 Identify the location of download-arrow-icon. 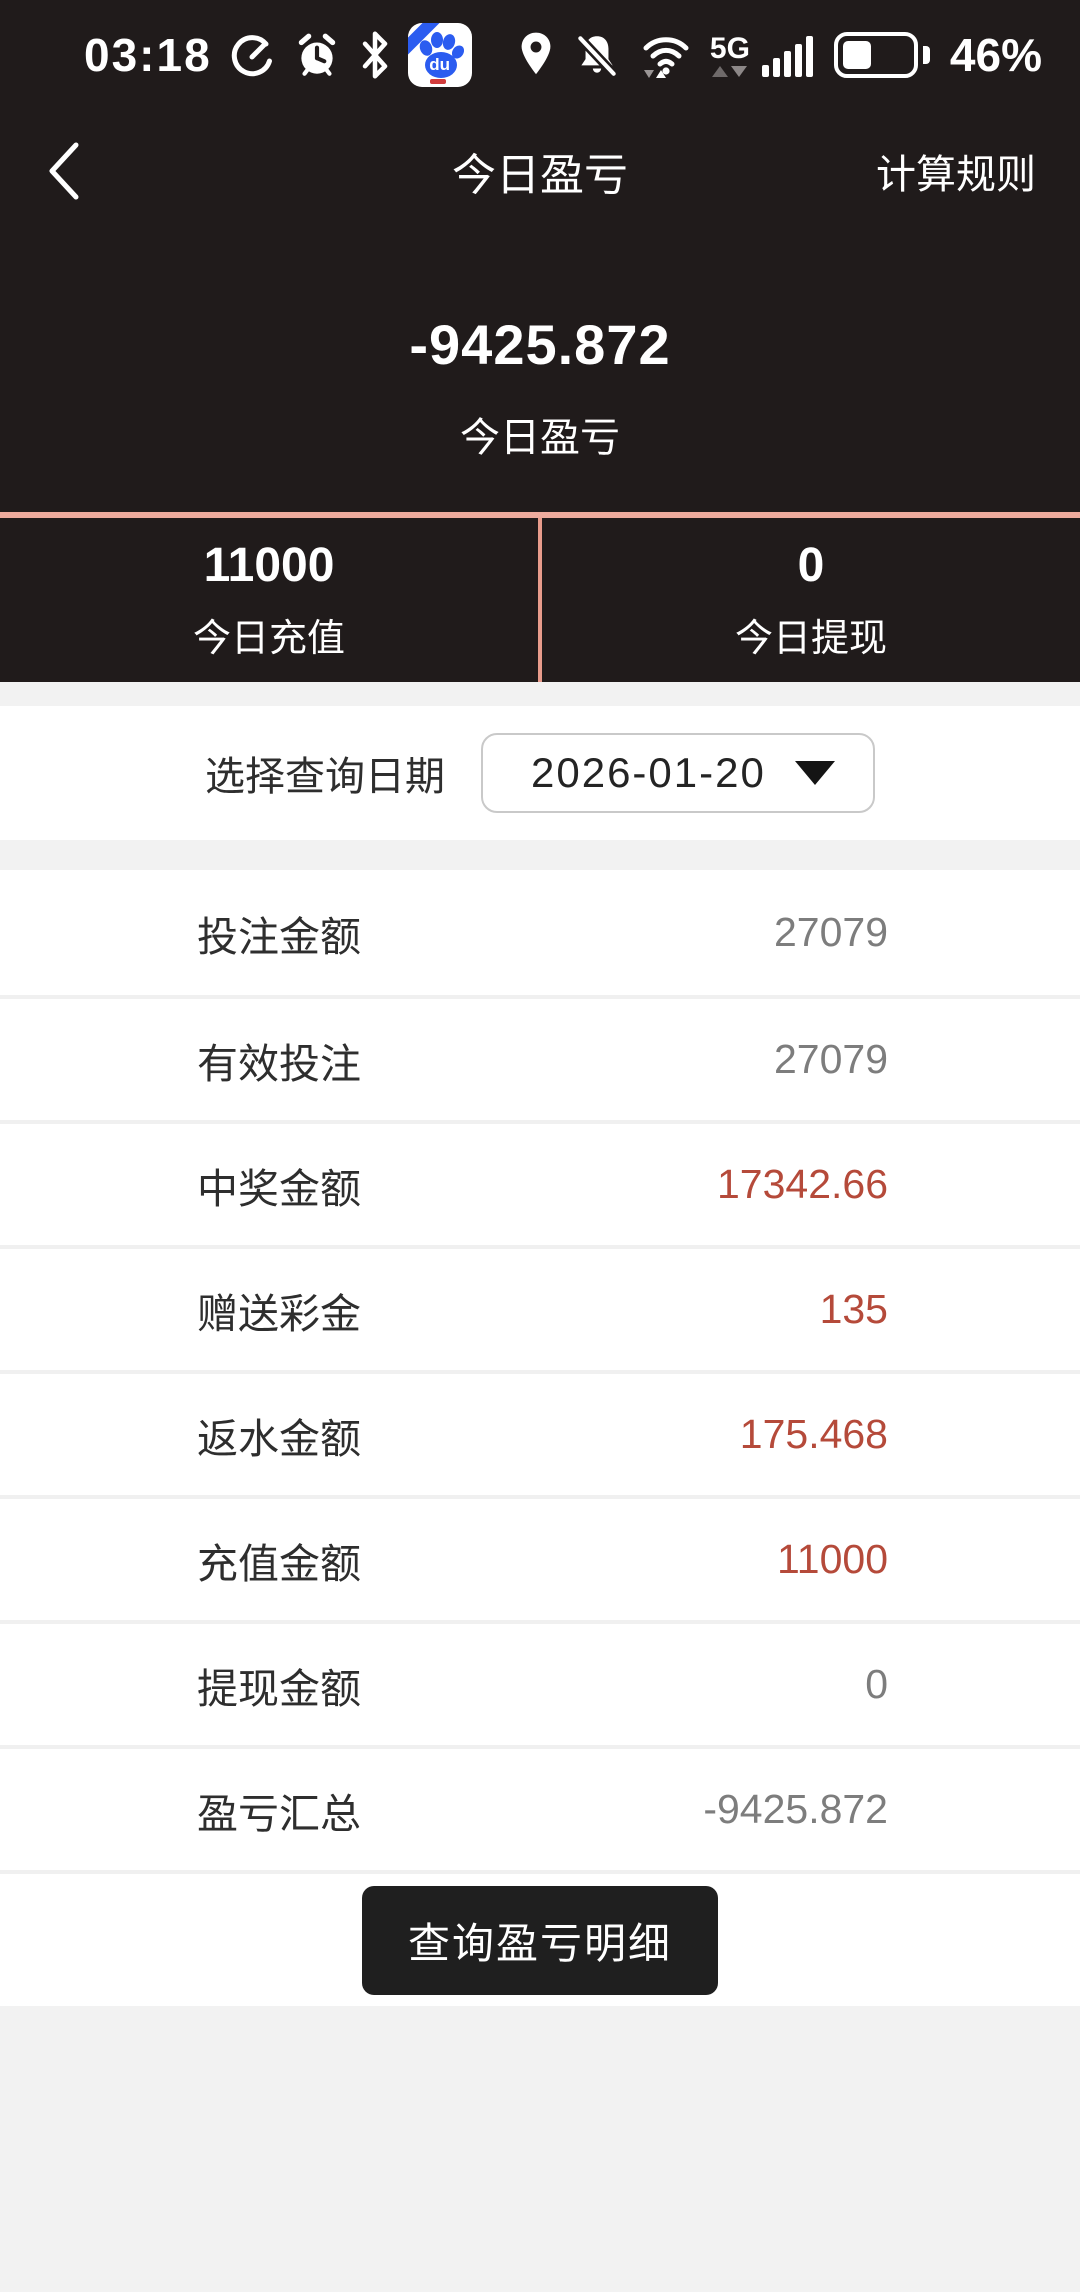
(739, 71).